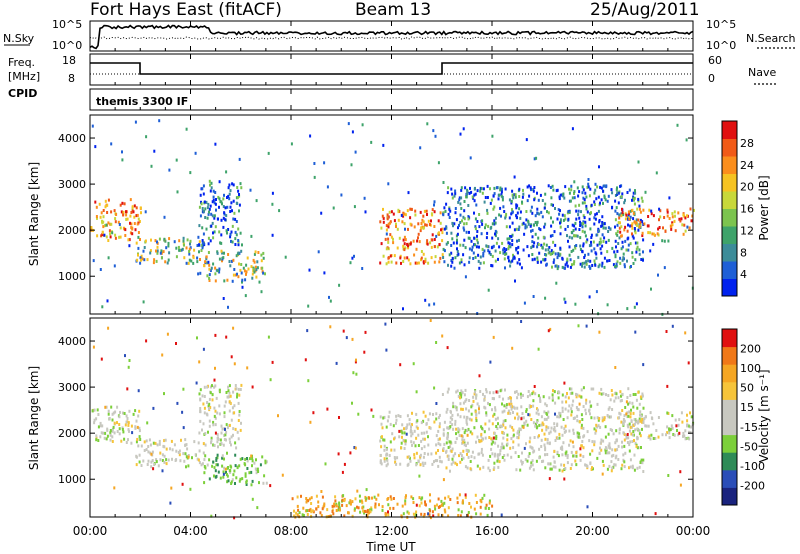 This screenshot has width=800, height=554. Describe the element at coordinates (22, 93) in the screenshot. I see `cpid-label: CPID` at that location.